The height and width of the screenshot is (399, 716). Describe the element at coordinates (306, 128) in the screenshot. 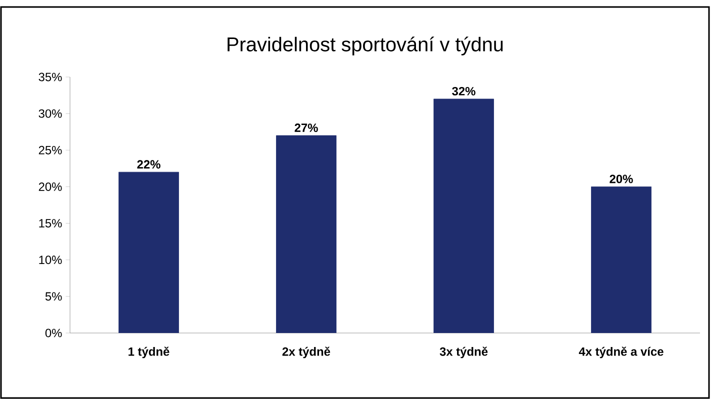

I see `data-label: 27%` at that location.